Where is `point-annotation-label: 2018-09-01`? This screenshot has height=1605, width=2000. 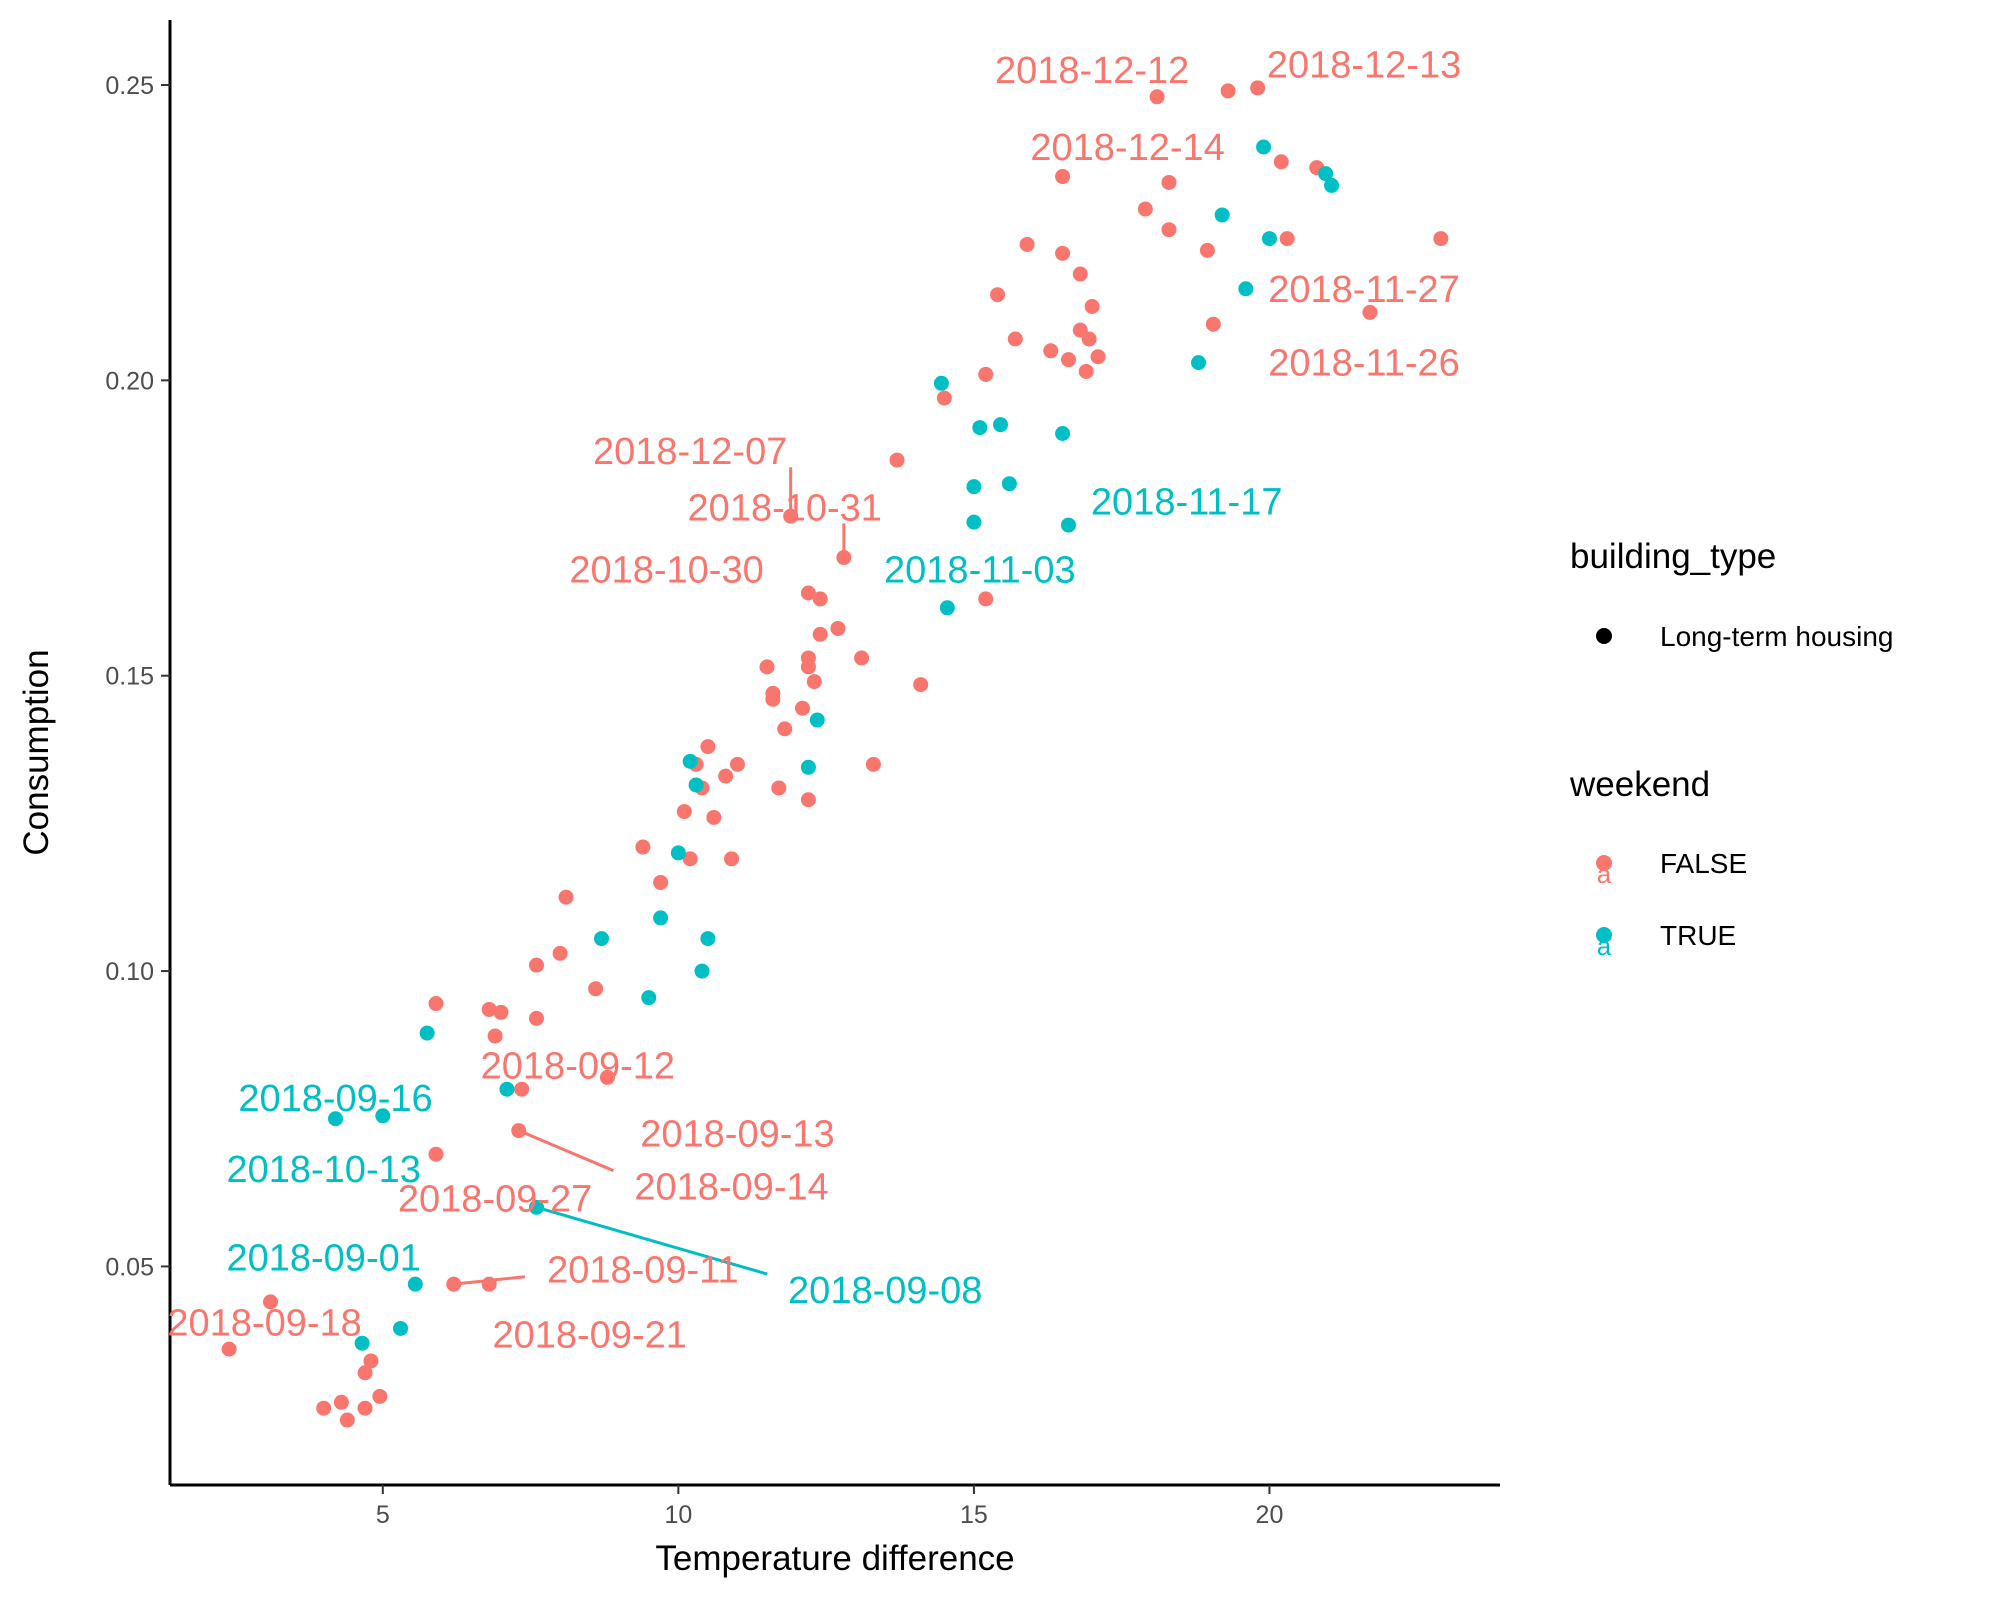 point-annotation-label: 2018-09-01 is located at coordinates (323, 1259).